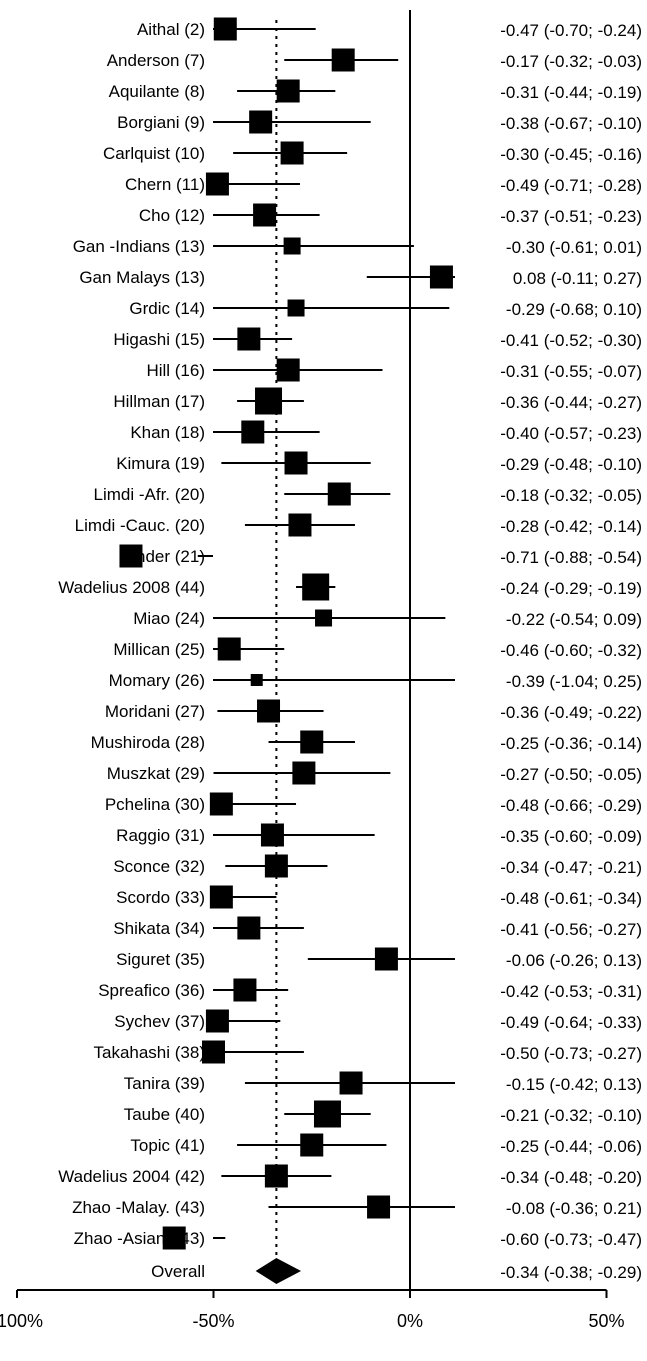 This screenshot has height=1361, width=647. I want to click on study-label: Cho (12), so click(172, 215).